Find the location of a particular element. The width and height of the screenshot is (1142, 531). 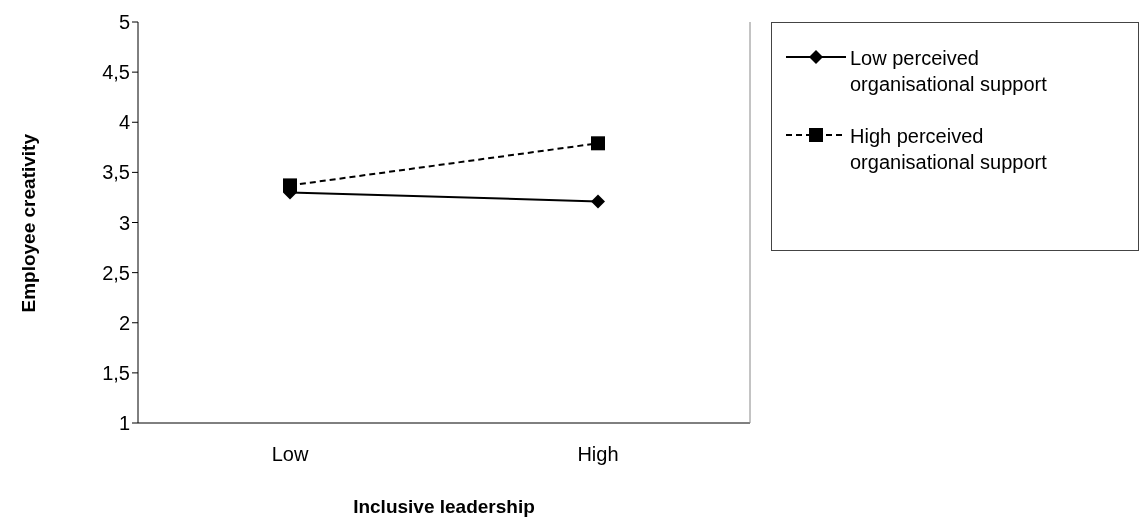

y-tick-label: 4,5 is located at coordinates (116, 72).